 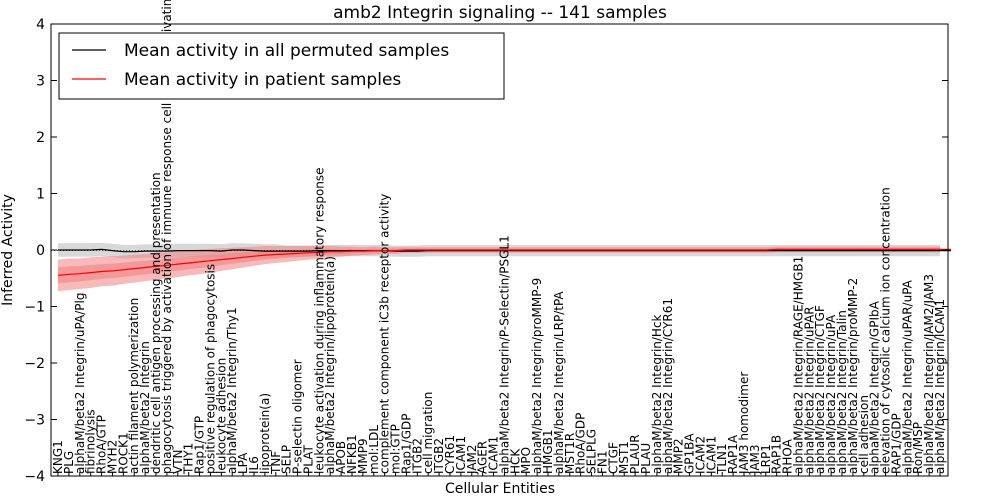 What do you see at coordinates (34, 477) in the screenshot?
I see `y-tick-label: −4` at bounding box center [34, 477].